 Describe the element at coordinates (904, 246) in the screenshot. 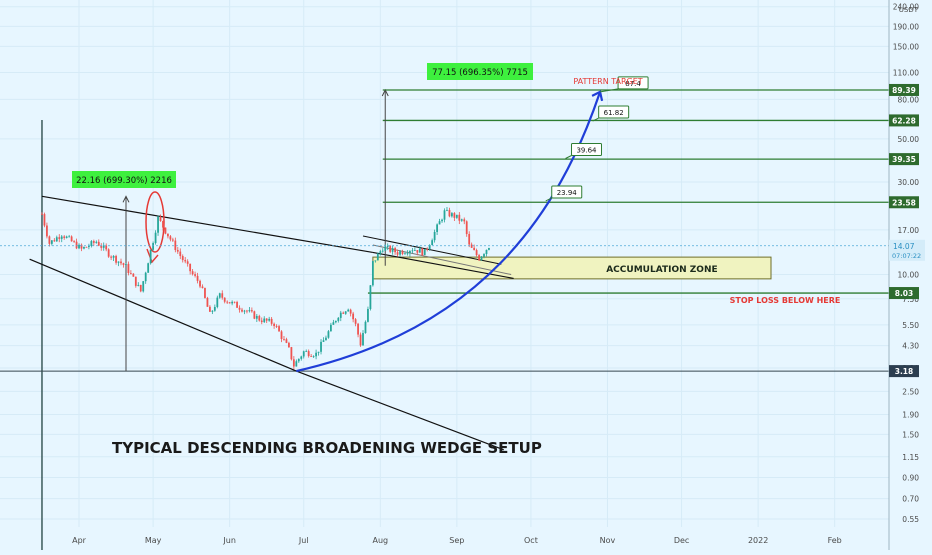

I see `current-price-tag-label: 14.07` at that location.